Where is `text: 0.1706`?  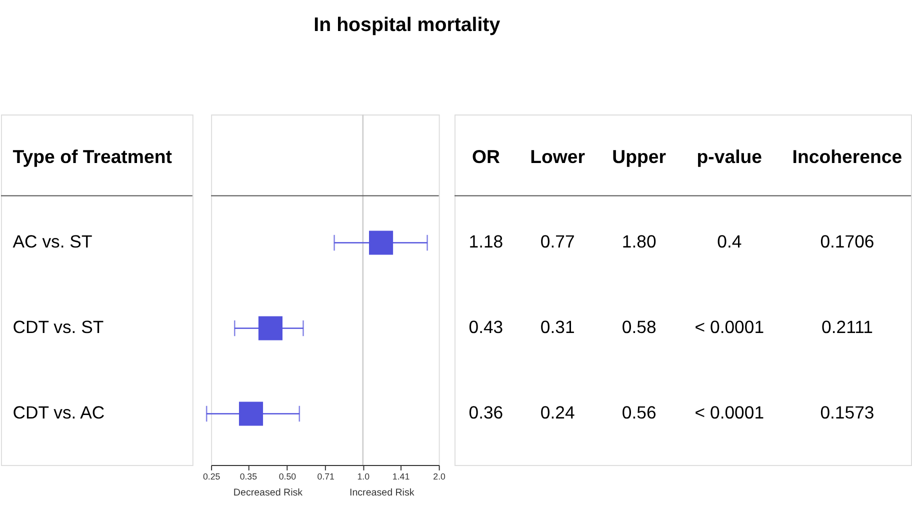
text: 0.1706 is located at coordinates (847, 242).